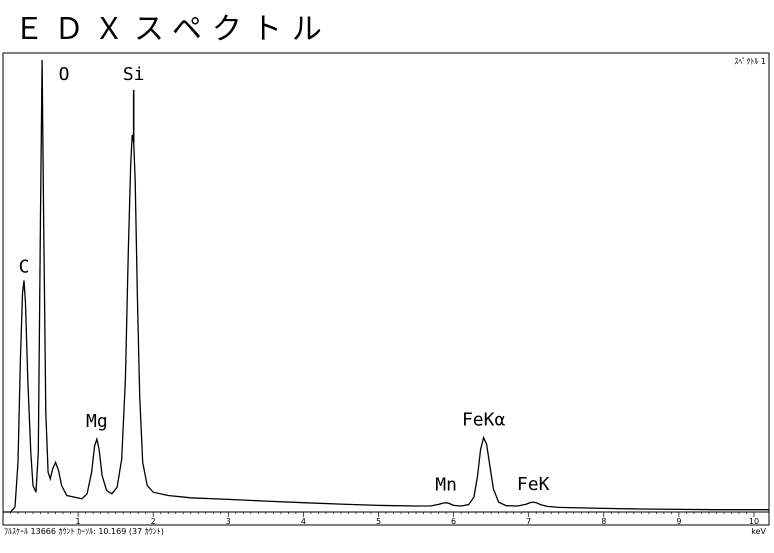 The height and width of the screenshot is (553, 774). What do you see at coordinates (750, 61) in the screenshot?
I see `spectrum-label: ｽﾍﾟｸﾄﾙ 1` at bounding box center [750, 61].